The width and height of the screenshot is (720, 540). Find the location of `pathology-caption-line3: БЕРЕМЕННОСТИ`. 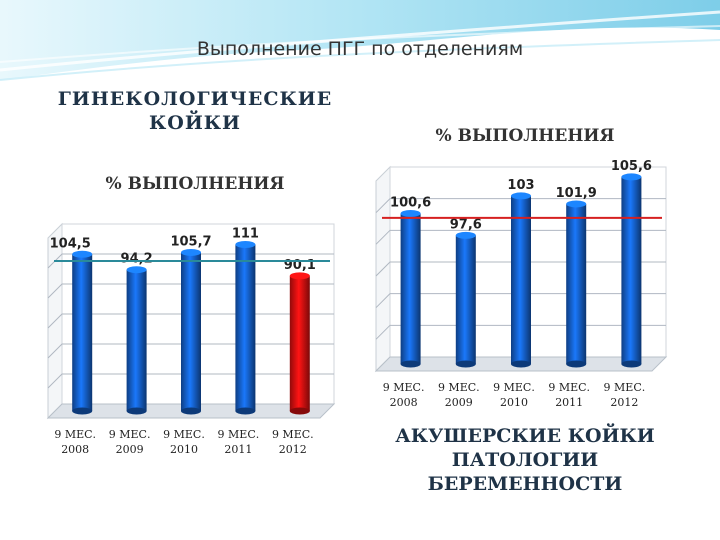

pathology-caption-line3: БЕРЕМЕННОСТИ is located at coordinates (525, 483).